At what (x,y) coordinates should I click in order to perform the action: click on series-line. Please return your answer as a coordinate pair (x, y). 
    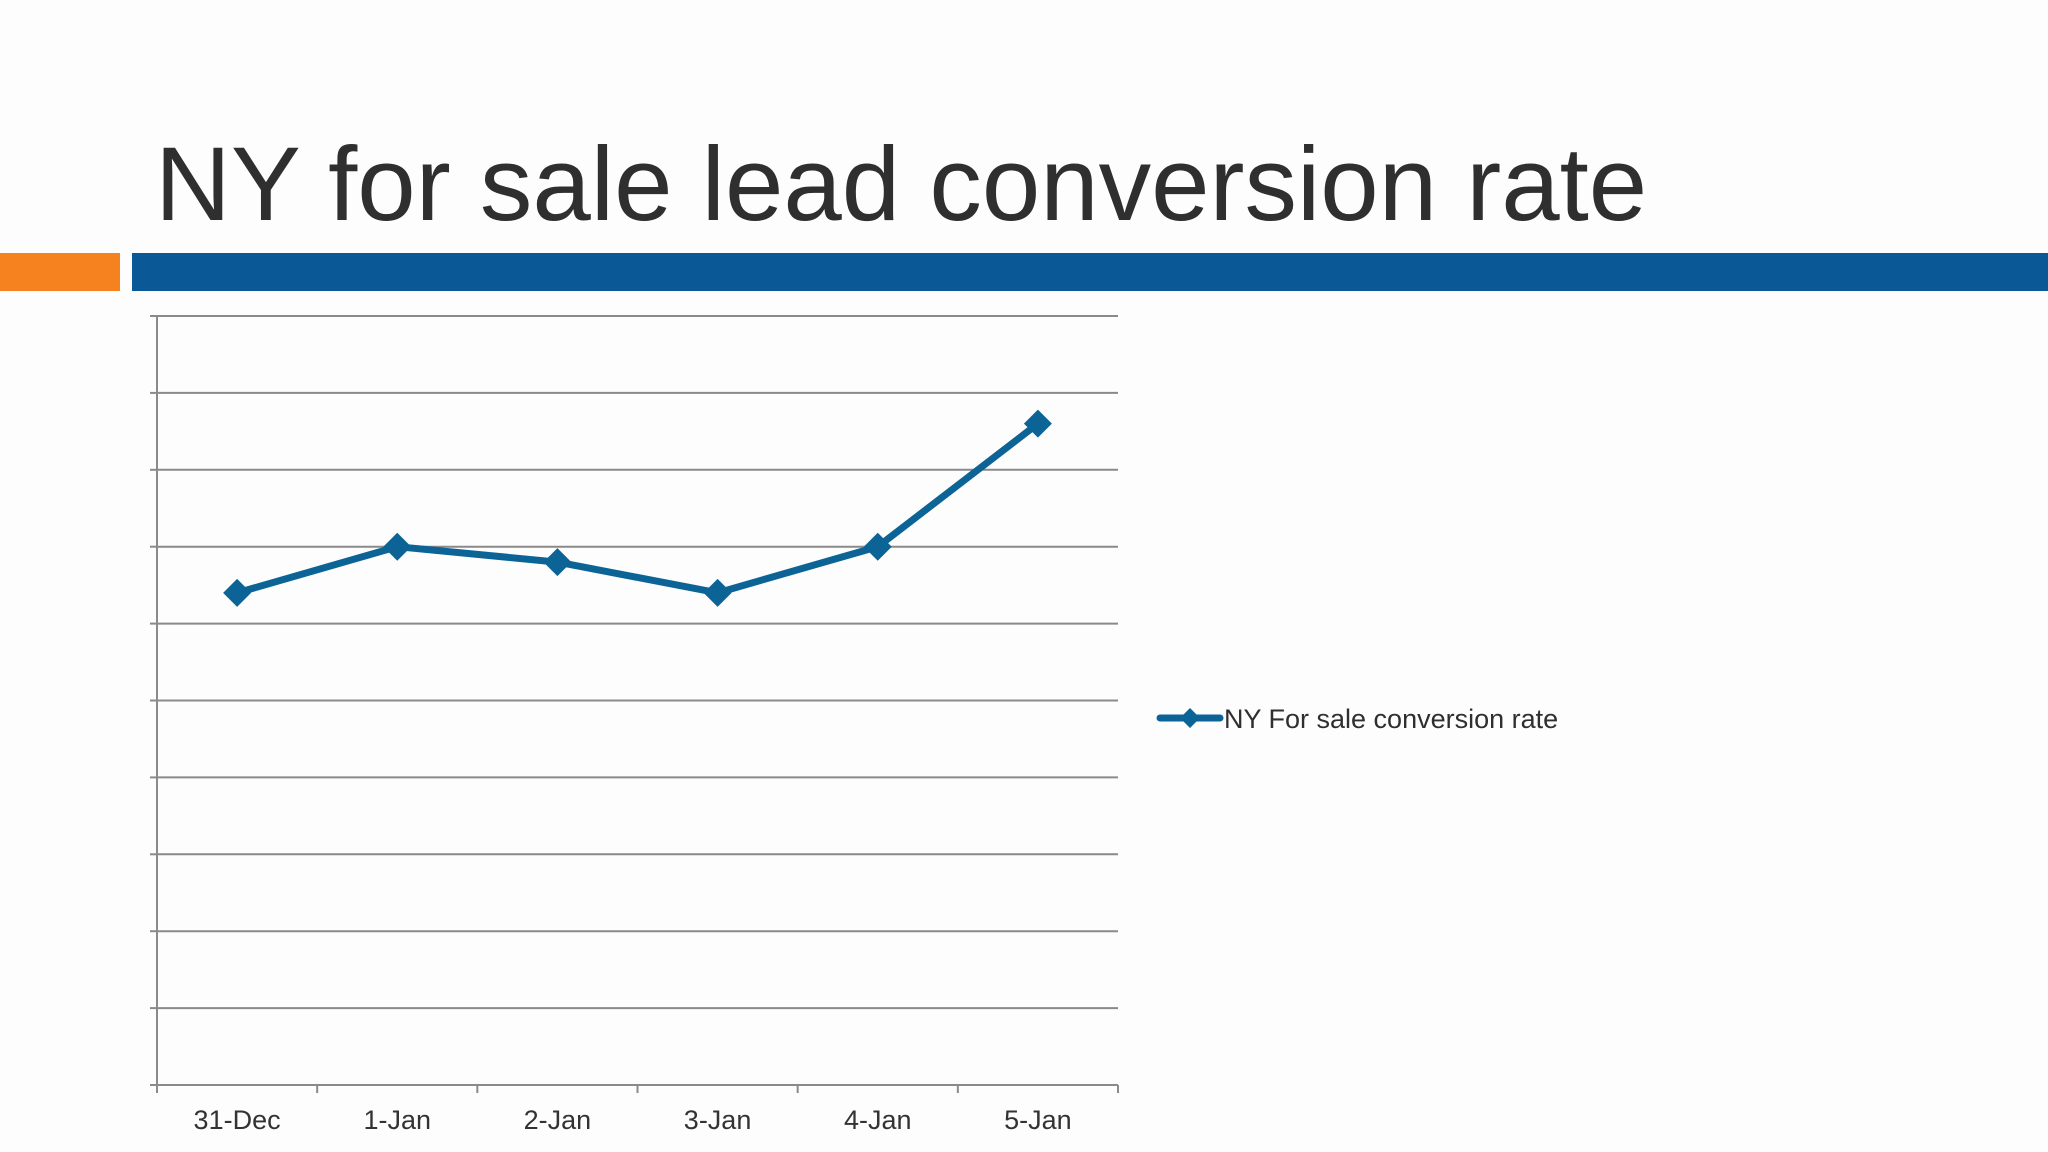
    Looking at the image, I should click on (637, 508).